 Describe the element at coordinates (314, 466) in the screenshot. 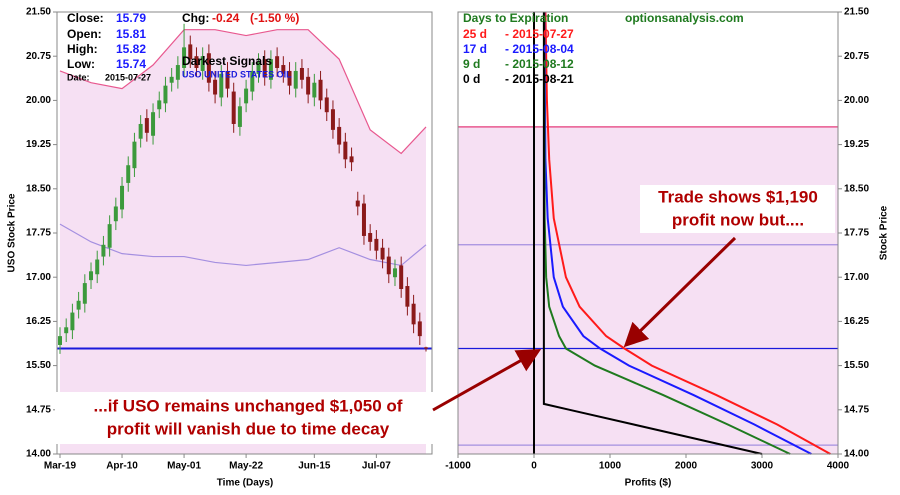

I see `x-tick-label: Jun-15` at that location.